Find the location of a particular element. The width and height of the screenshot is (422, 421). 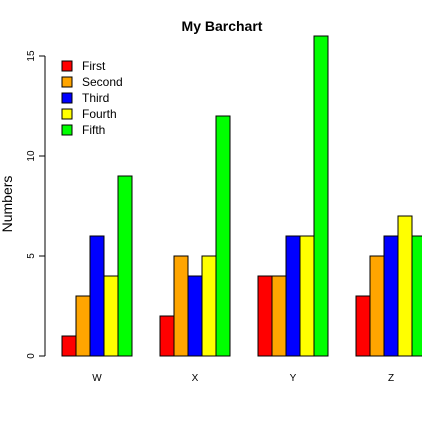

legend-swatch-fifth is located at coordinates (67, 130).